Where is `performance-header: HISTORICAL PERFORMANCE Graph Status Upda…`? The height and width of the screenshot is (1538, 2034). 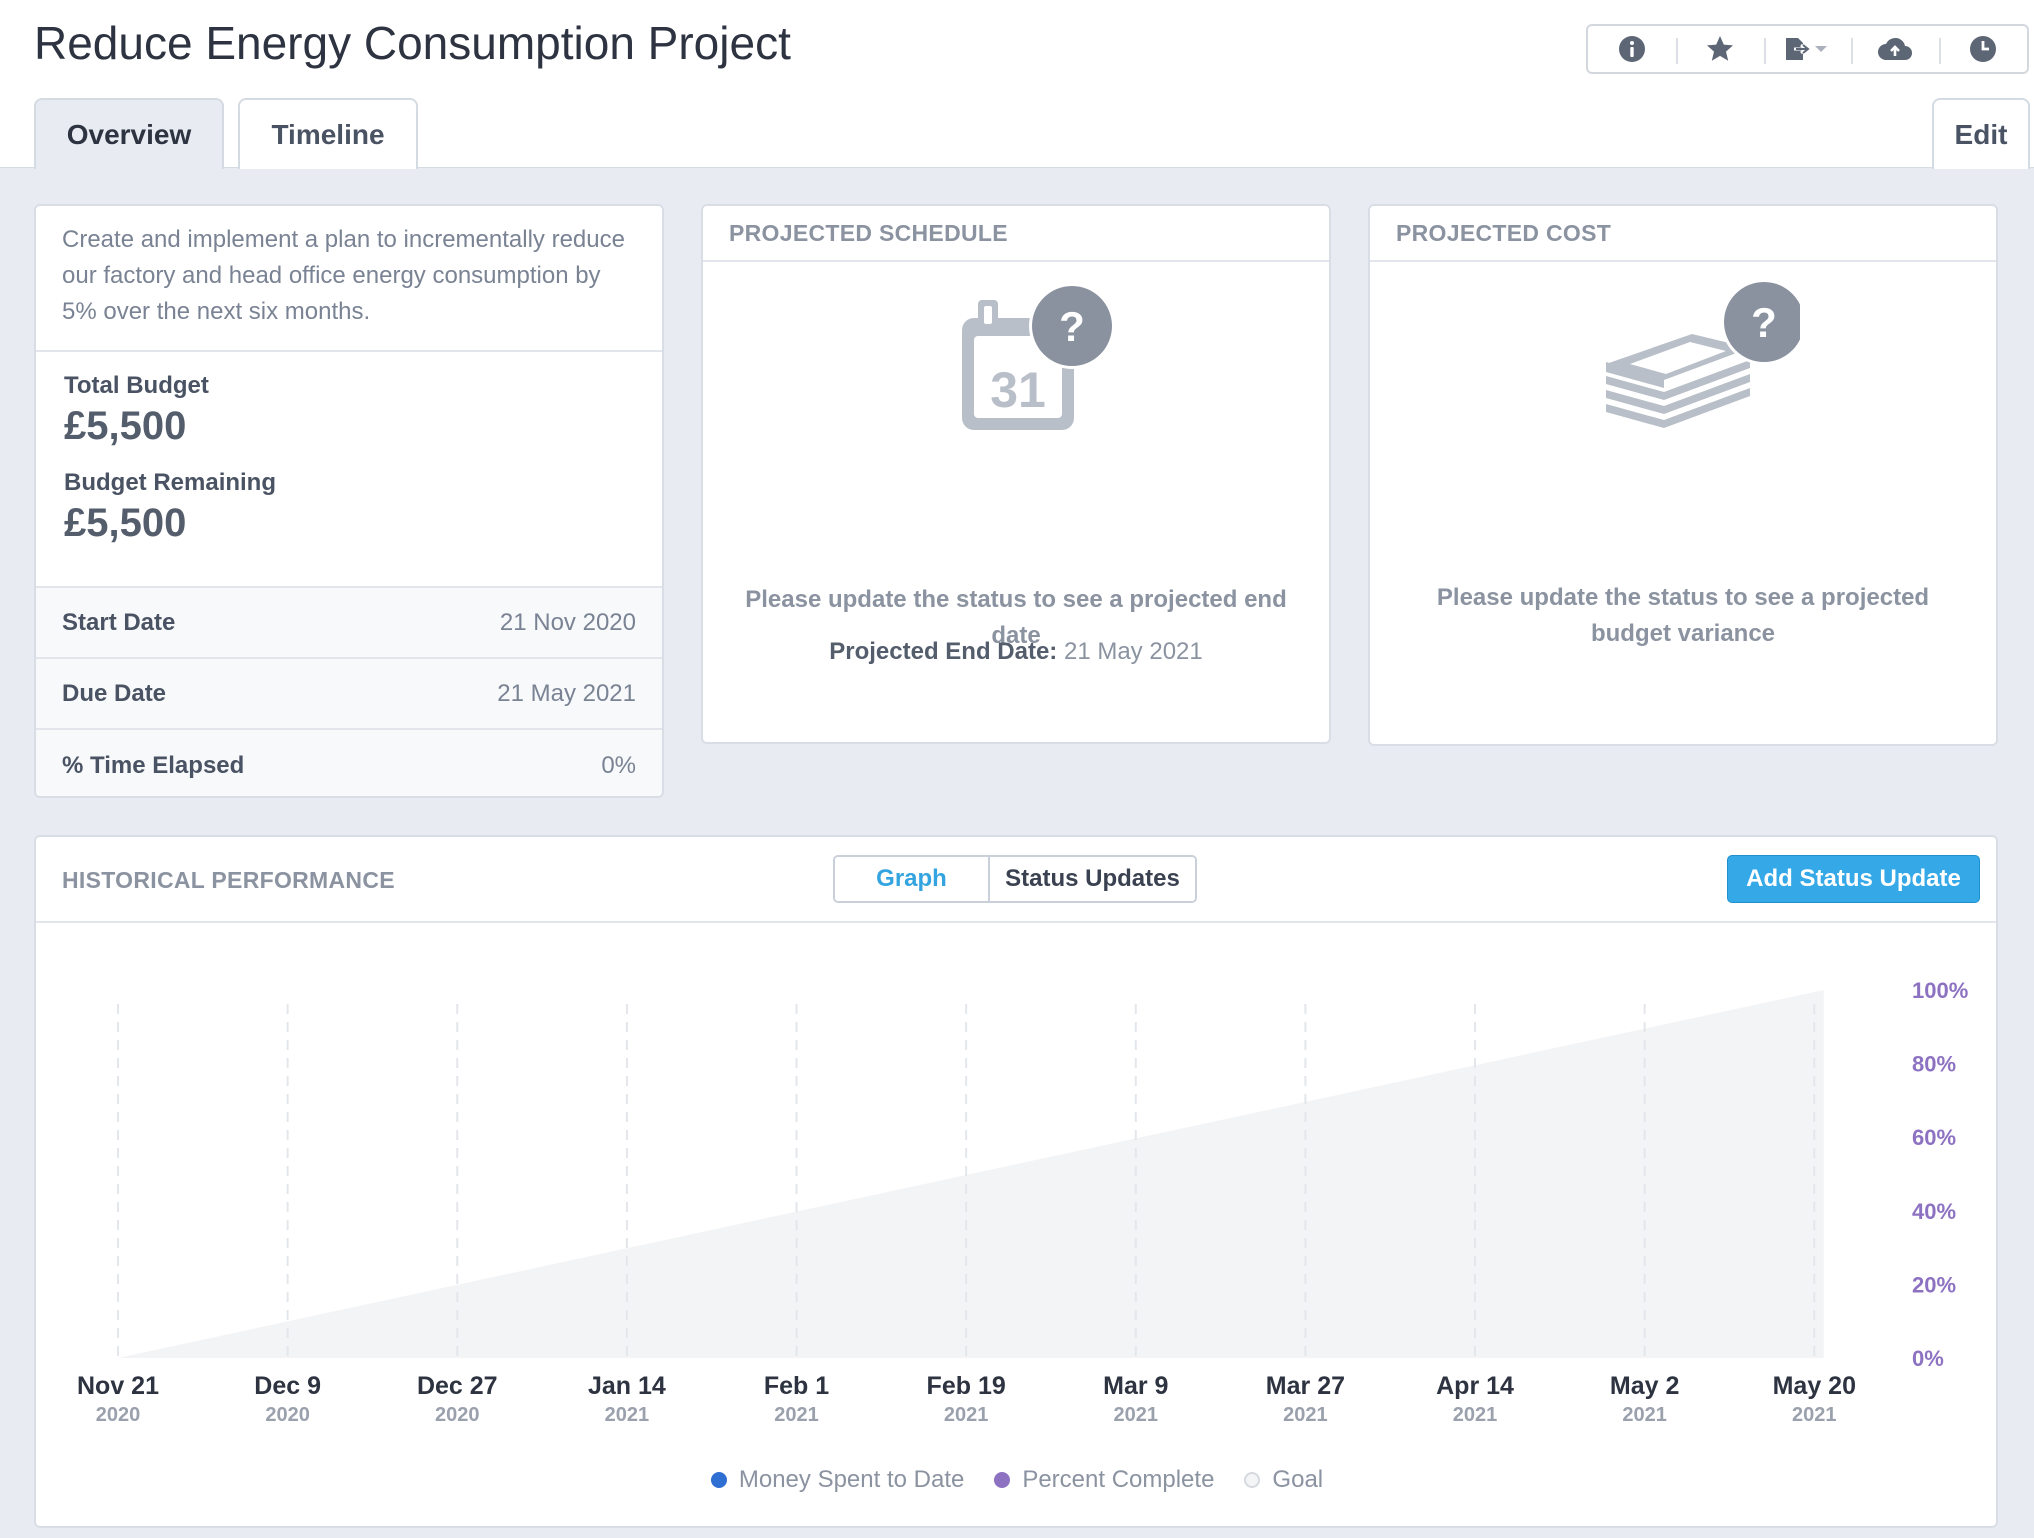
performance-header: HISTORICAL PERFORMANCE Graph Status Upda… is located at coordinates (1016, 880).